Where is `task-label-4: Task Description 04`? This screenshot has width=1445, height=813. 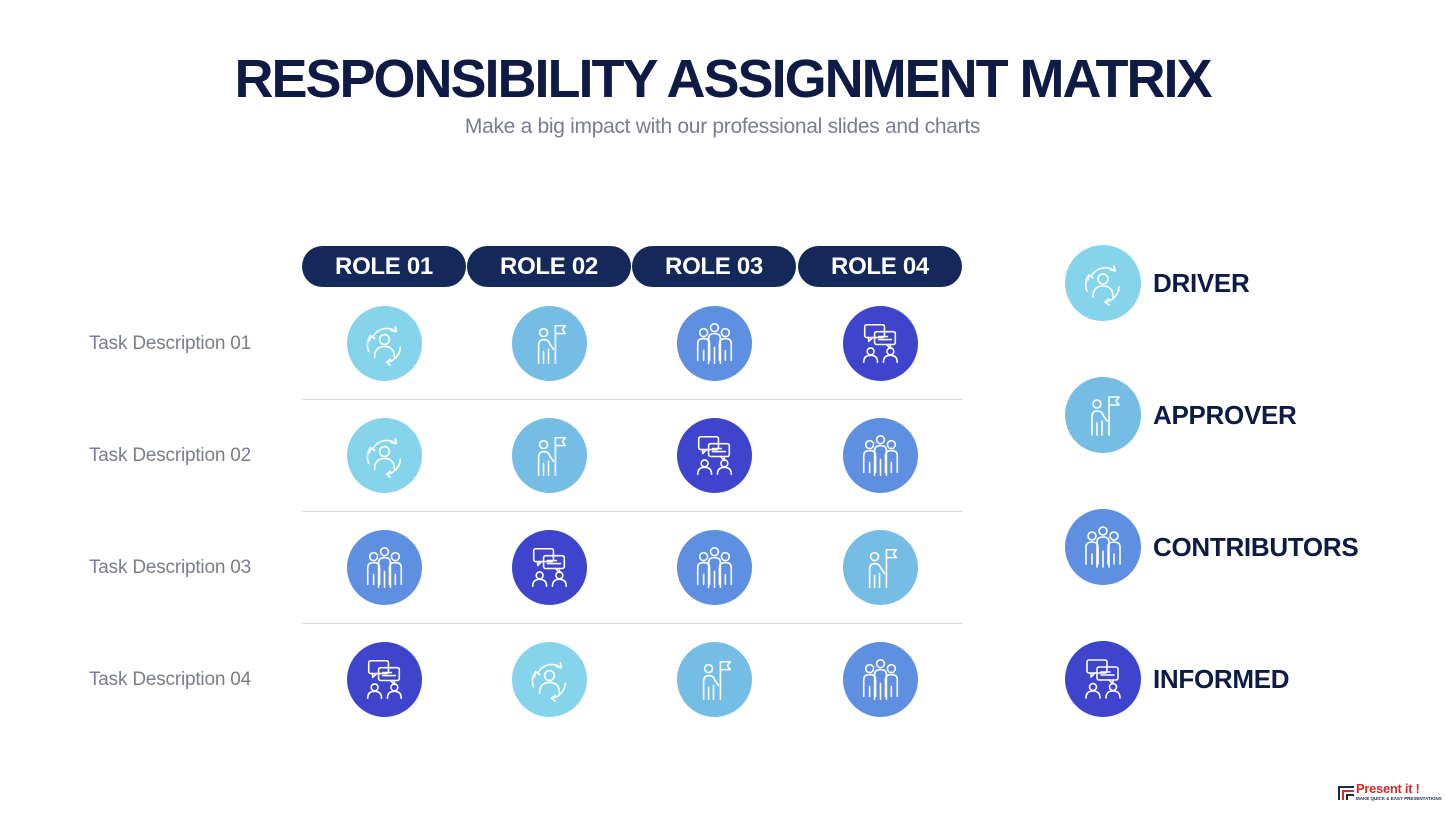 task-label-4: Task Description 04 is located at coordinates (170, 679).